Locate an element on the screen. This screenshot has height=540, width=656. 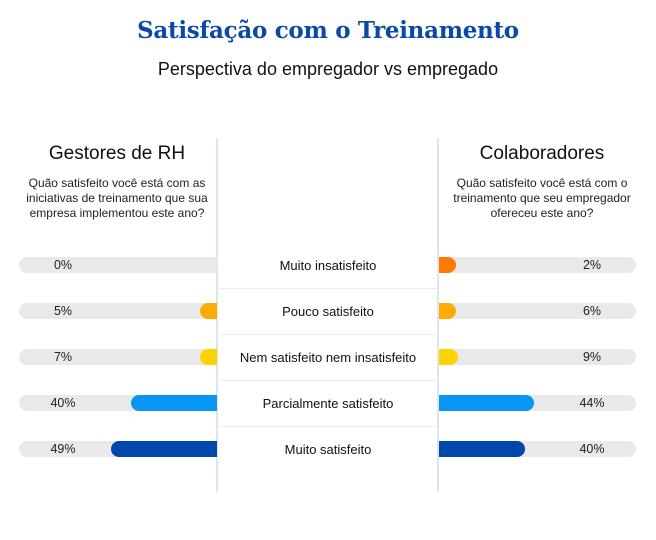
left-divider-line is located at coordinates (217, 315).